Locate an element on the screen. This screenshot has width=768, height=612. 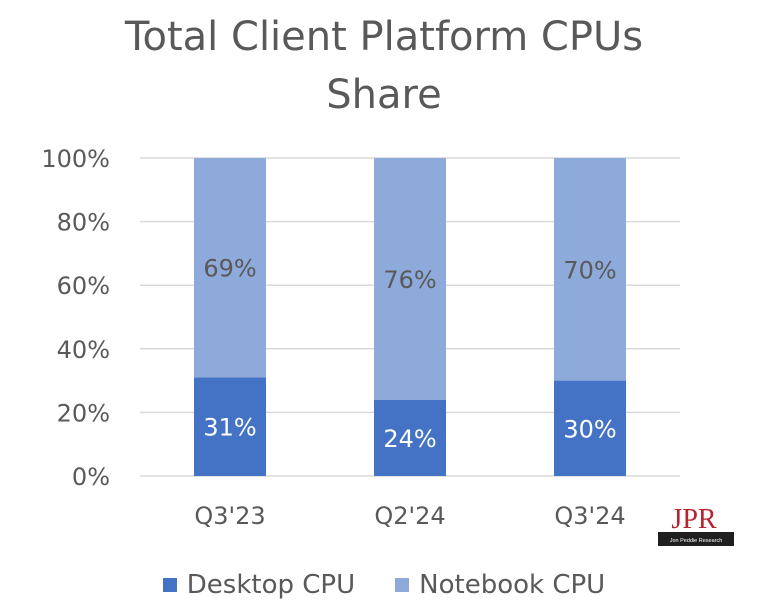
data-label: 70% is located at coordinates (589, 270).